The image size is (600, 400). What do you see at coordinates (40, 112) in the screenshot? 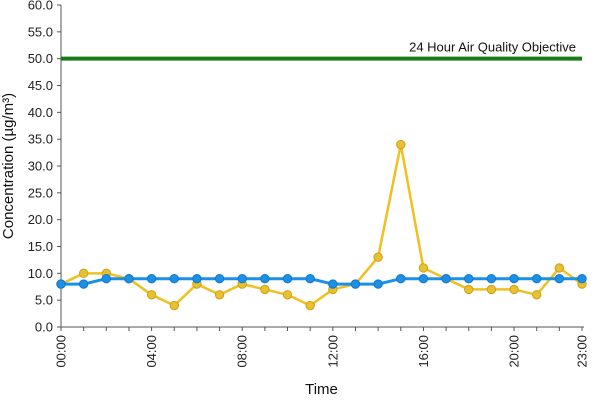
I see `y-tick-label: 40.0` at bounding box center [40, 112].